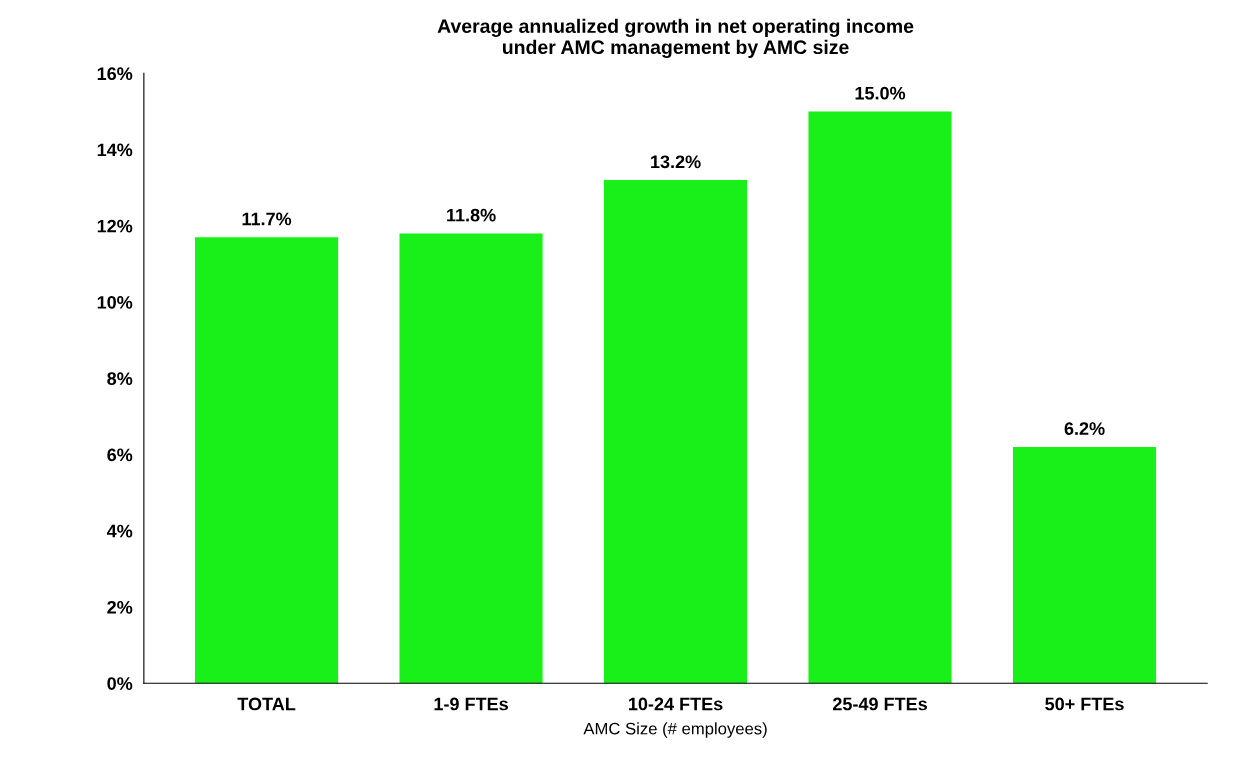 Image resolution: width=1251 pixels, height=772 pixels. Describe the element at coordinates (676, 704) in the screenshot. I see `x-tick-label: 10-24 FTEs` at that location.